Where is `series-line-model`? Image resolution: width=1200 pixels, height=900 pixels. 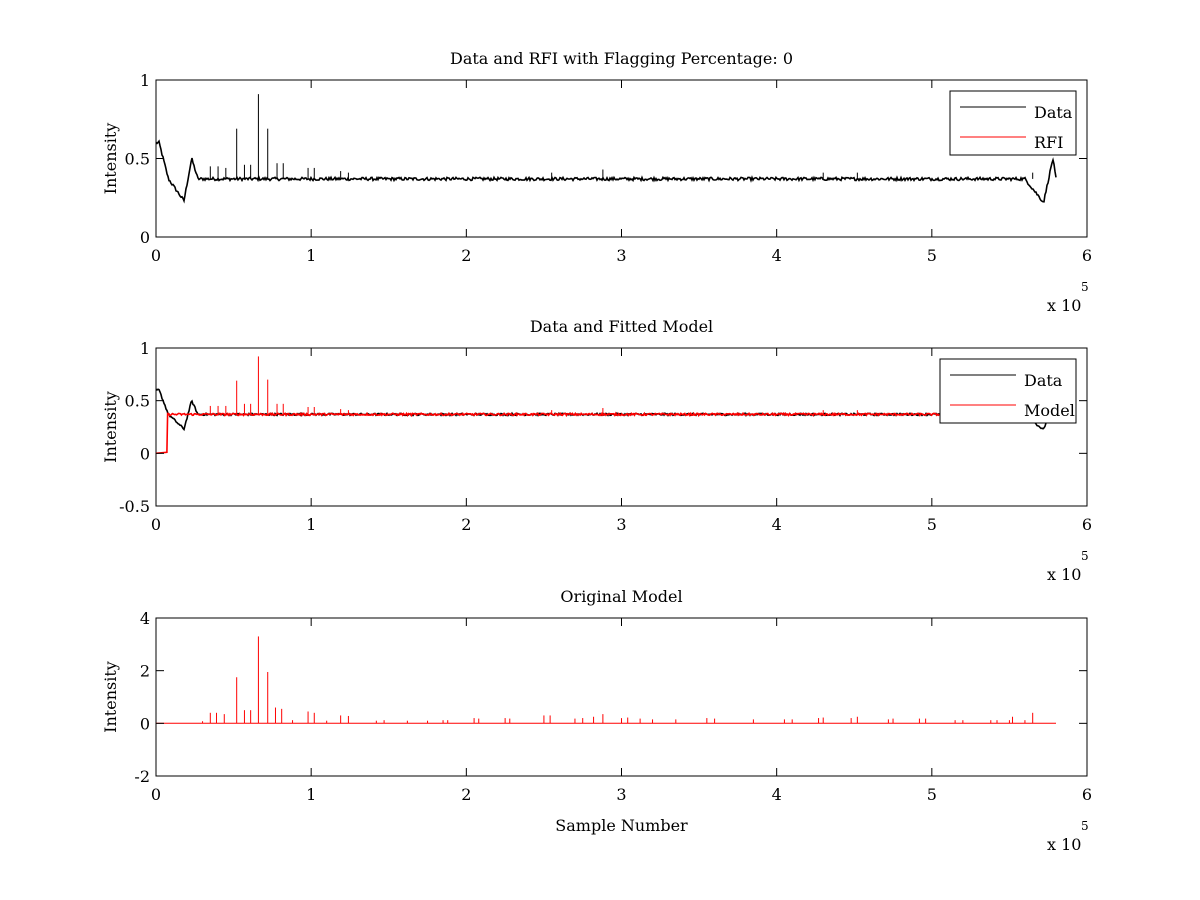
series-line-model is located at coordinates (606, 433).